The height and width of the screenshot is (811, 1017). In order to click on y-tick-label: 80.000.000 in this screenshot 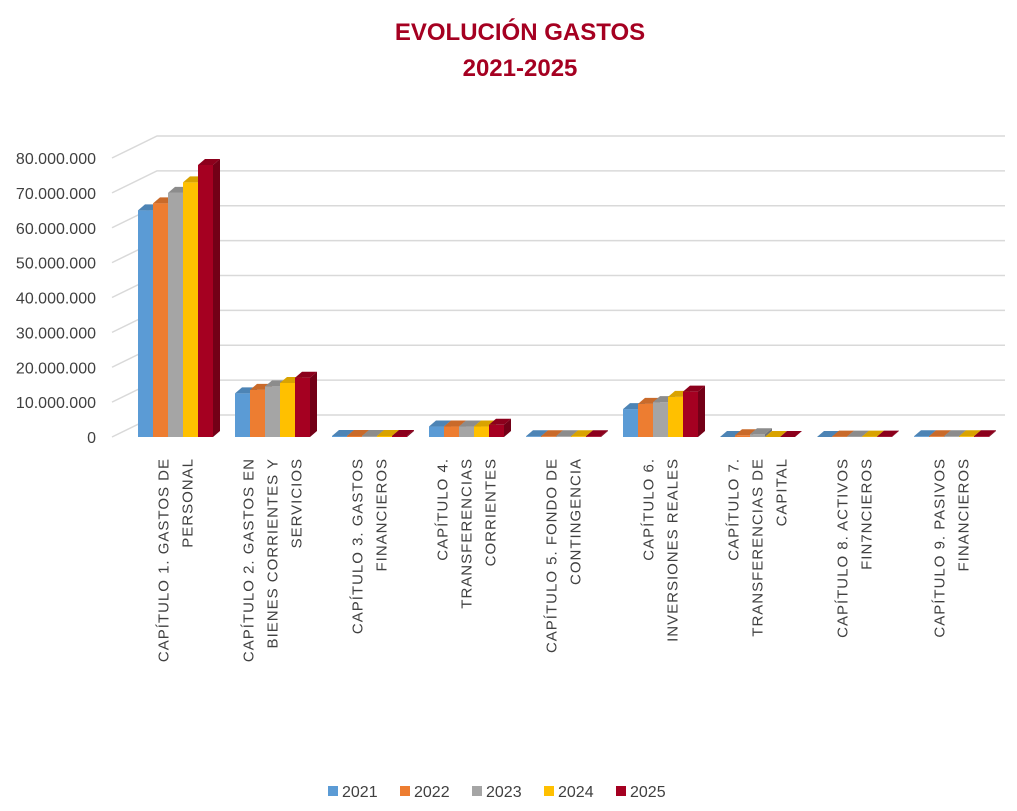, I will do `click(56, 159)`.